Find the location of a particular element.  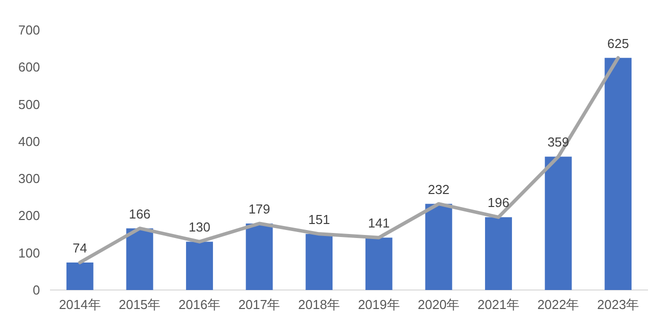

data-label: 232 is located at coordinates (439, 189).